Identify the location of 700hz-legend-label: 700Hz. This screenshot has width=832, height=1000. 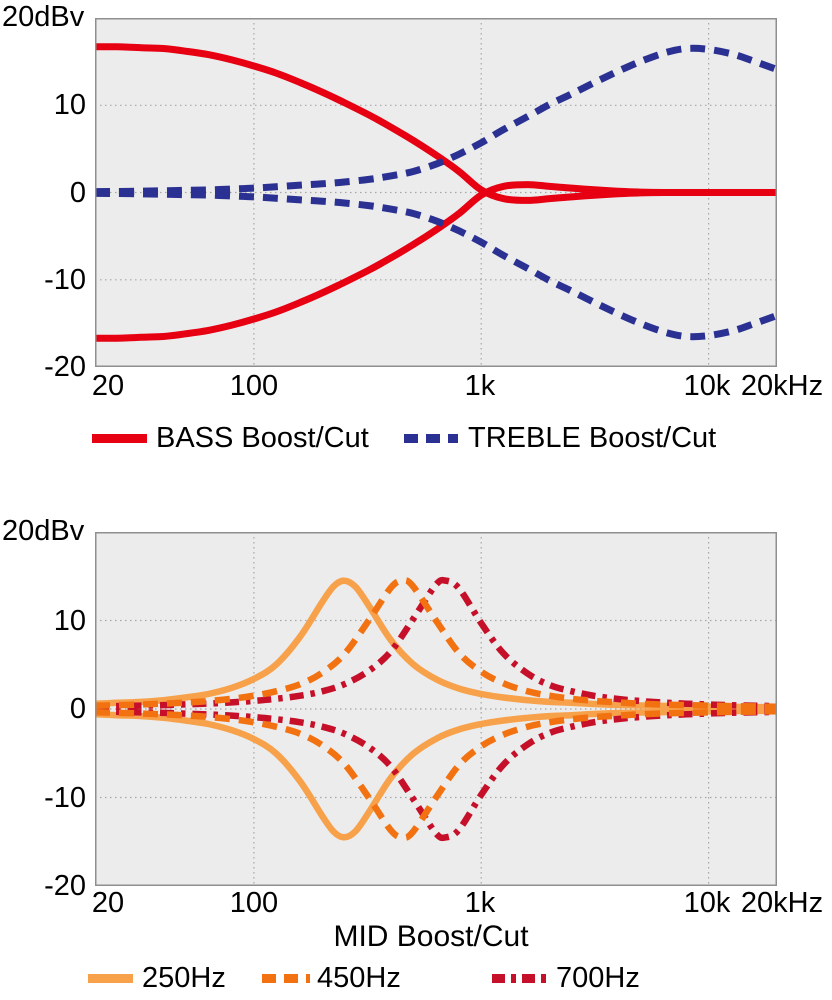
(598, 978).